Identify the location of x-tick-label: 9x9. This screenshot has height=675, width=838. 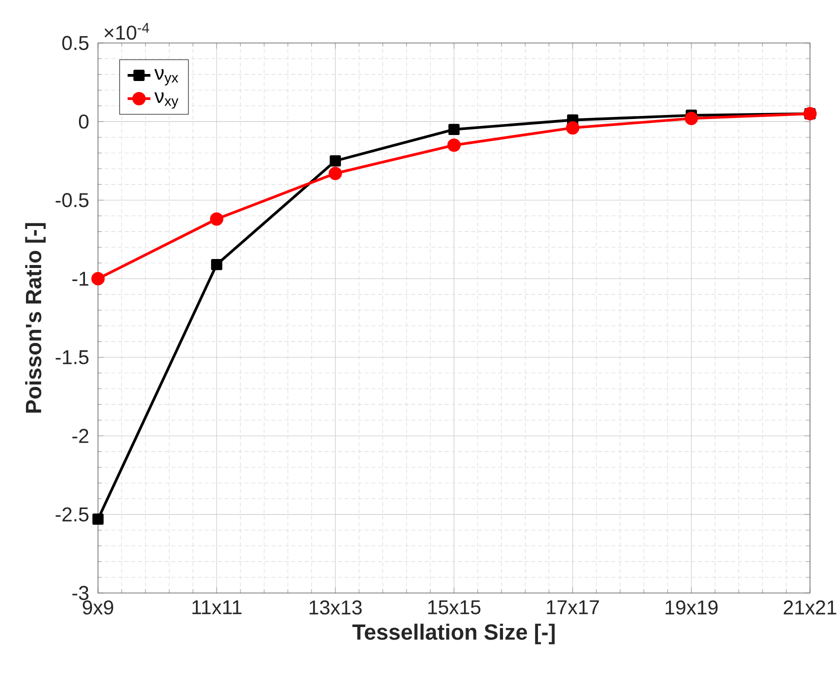
(98, 607).